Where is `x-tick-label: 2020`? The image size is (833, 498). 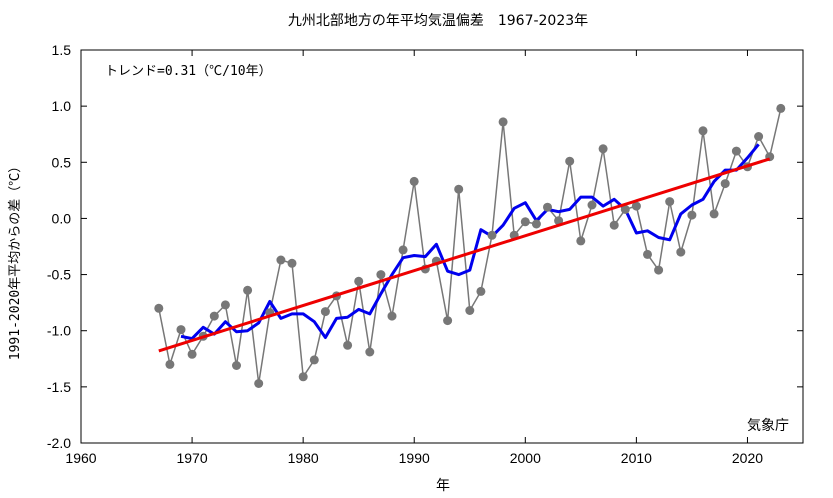 x-tick-label: 2020 is located at coordinates (747, 458).